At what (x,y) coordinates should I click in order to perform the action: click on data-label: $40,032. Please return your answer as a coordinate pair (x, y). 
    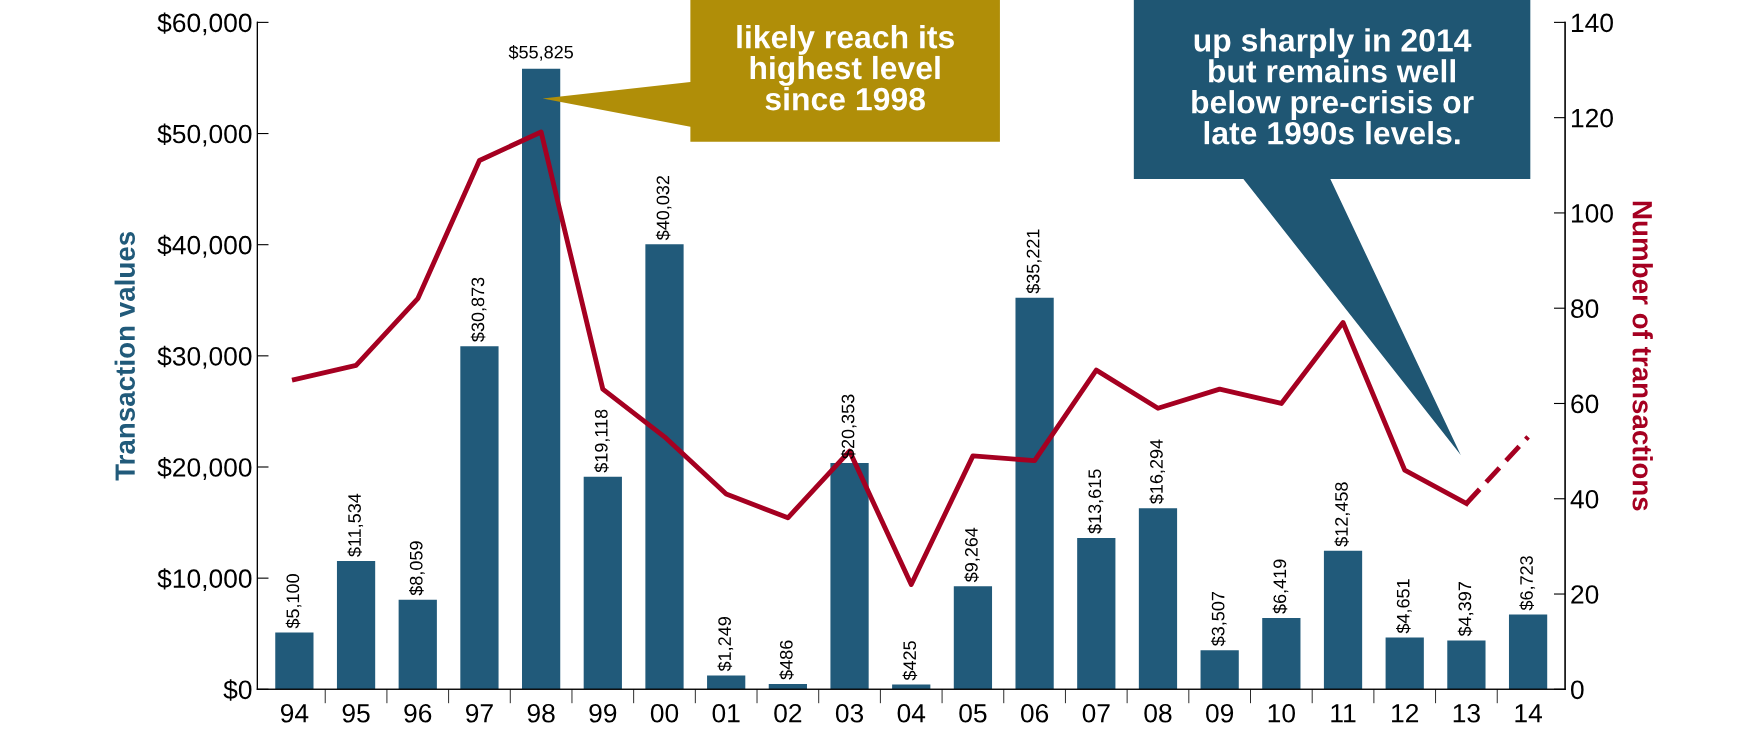
    Looking at the image, I should click on (663, 208).